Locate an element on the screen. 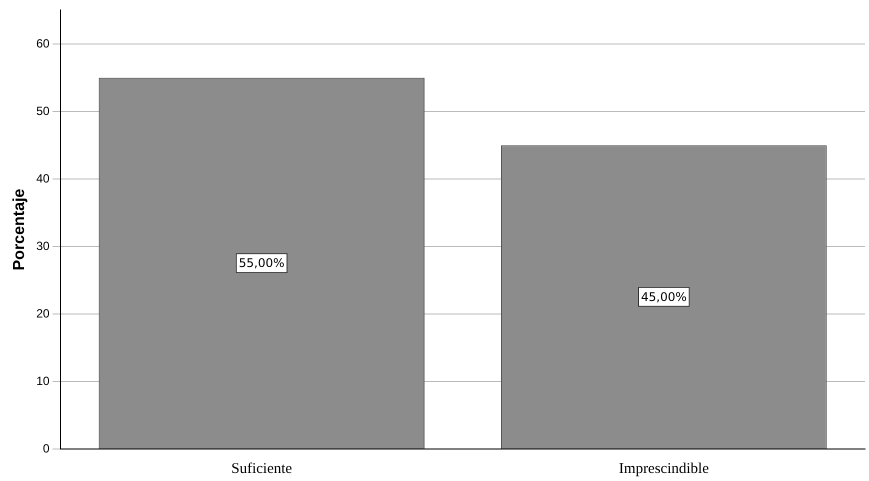  y-tick-label: 30 is located at coordinates (43, 245).